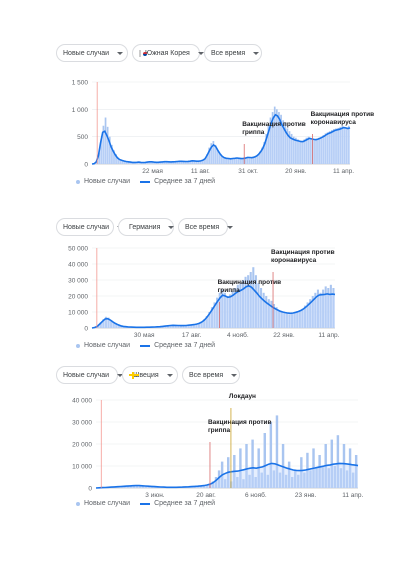 Image resolution: width=400 pixels, height=566 pixels. What do you see at coordinates (294, 260) in the screenshot?
I see `annotation-label: коронавируса` at bounding box center [294, 260].